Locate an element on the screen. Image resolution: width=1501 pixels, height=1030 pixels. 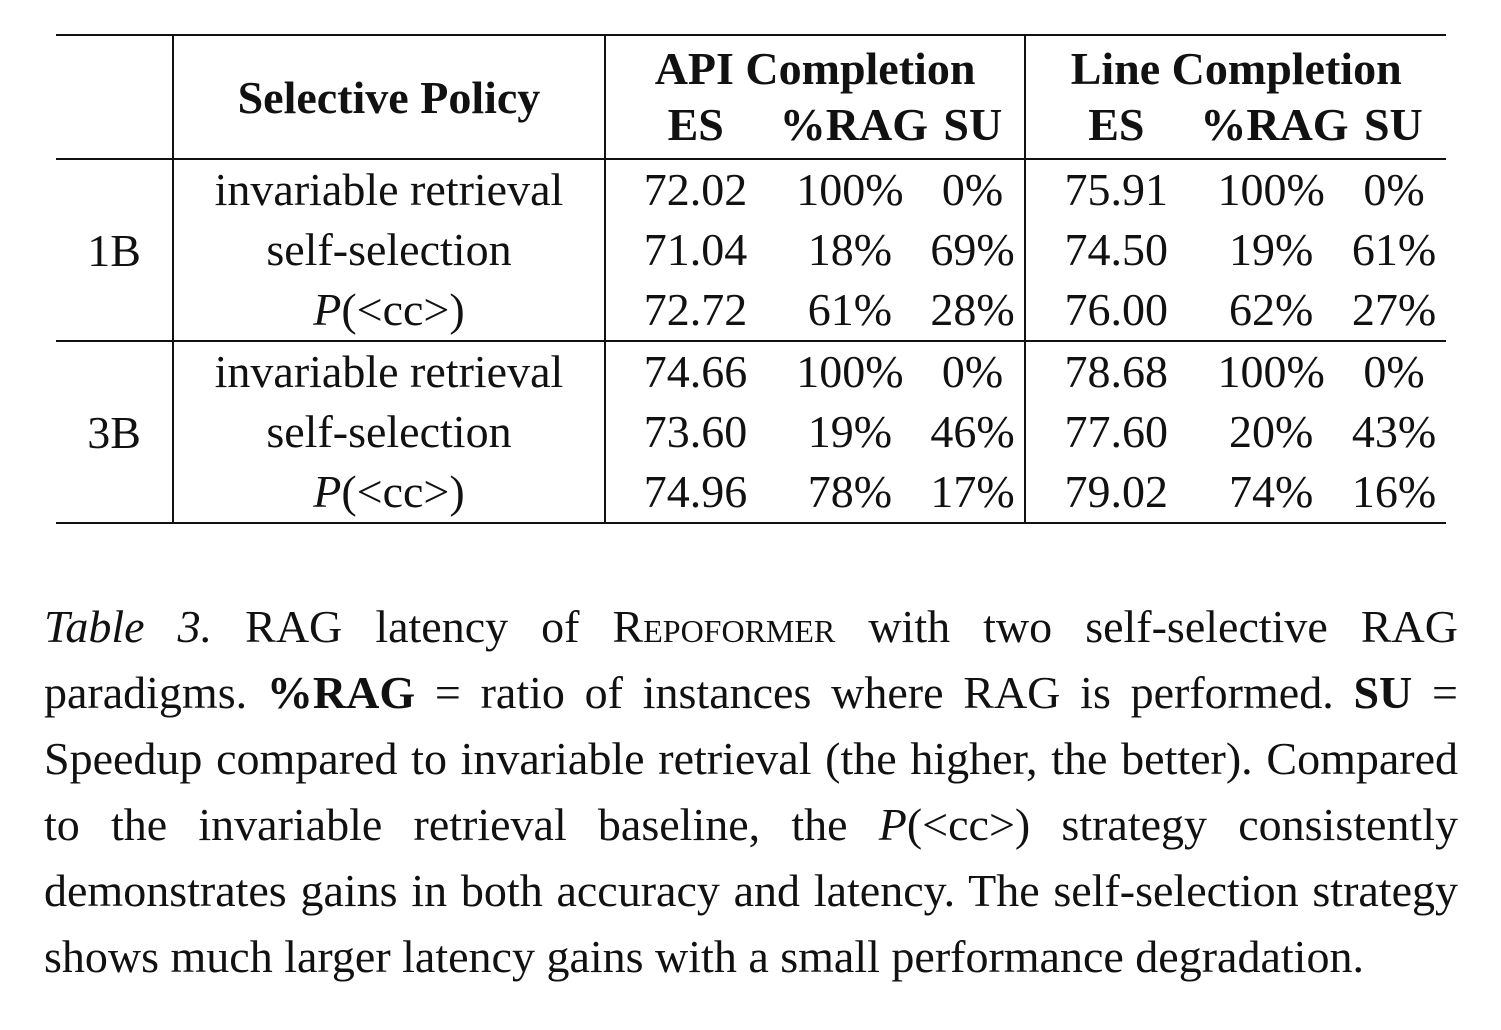
speedup-value: 28% is located at coordinates (972, 309).